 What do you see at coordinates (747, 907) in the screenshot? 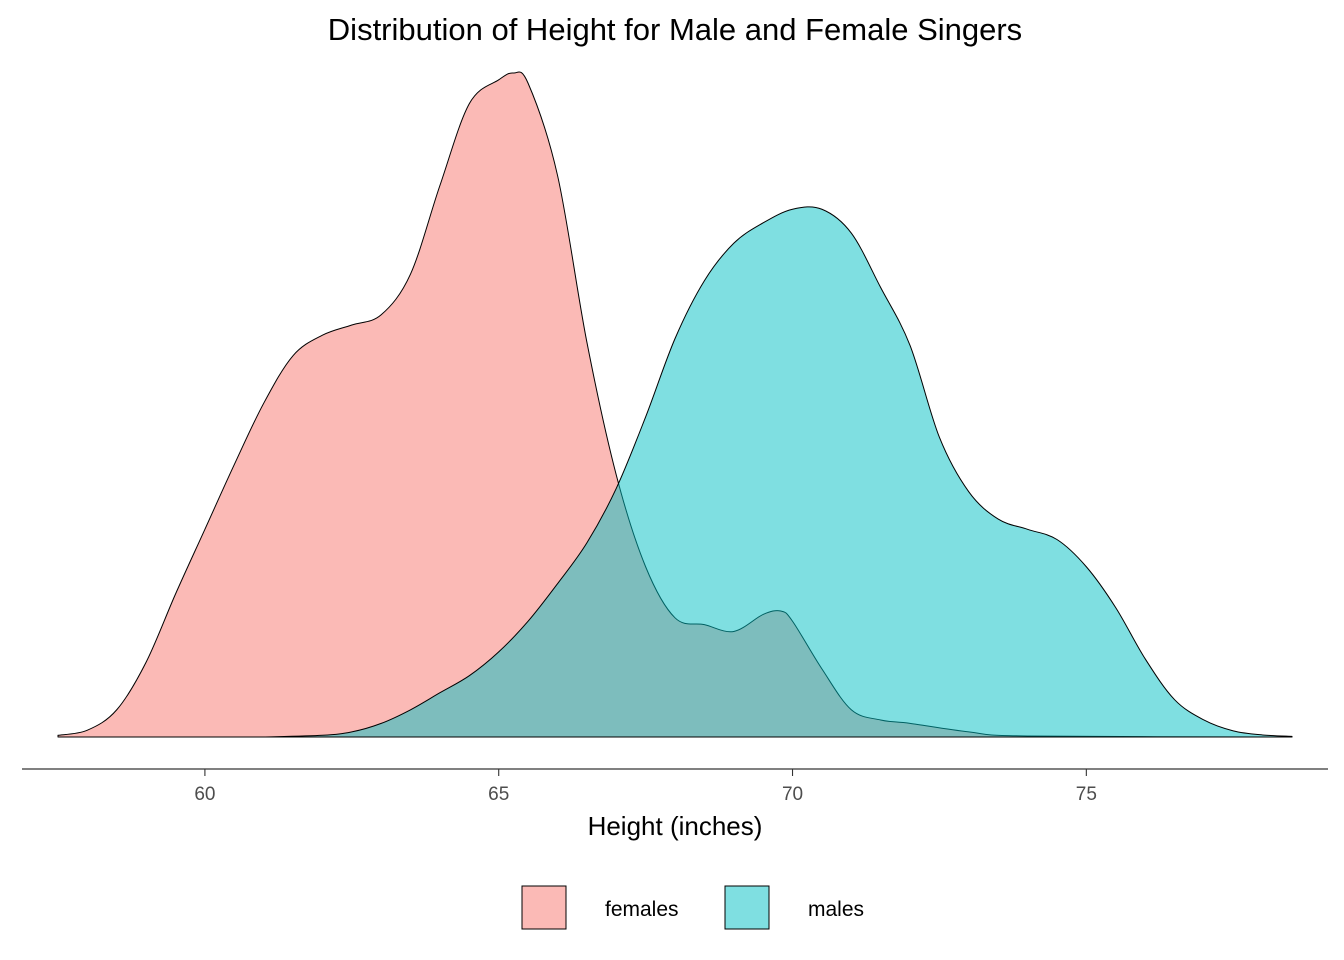
I see `legend-key-males` at bounding box center [747, 907].